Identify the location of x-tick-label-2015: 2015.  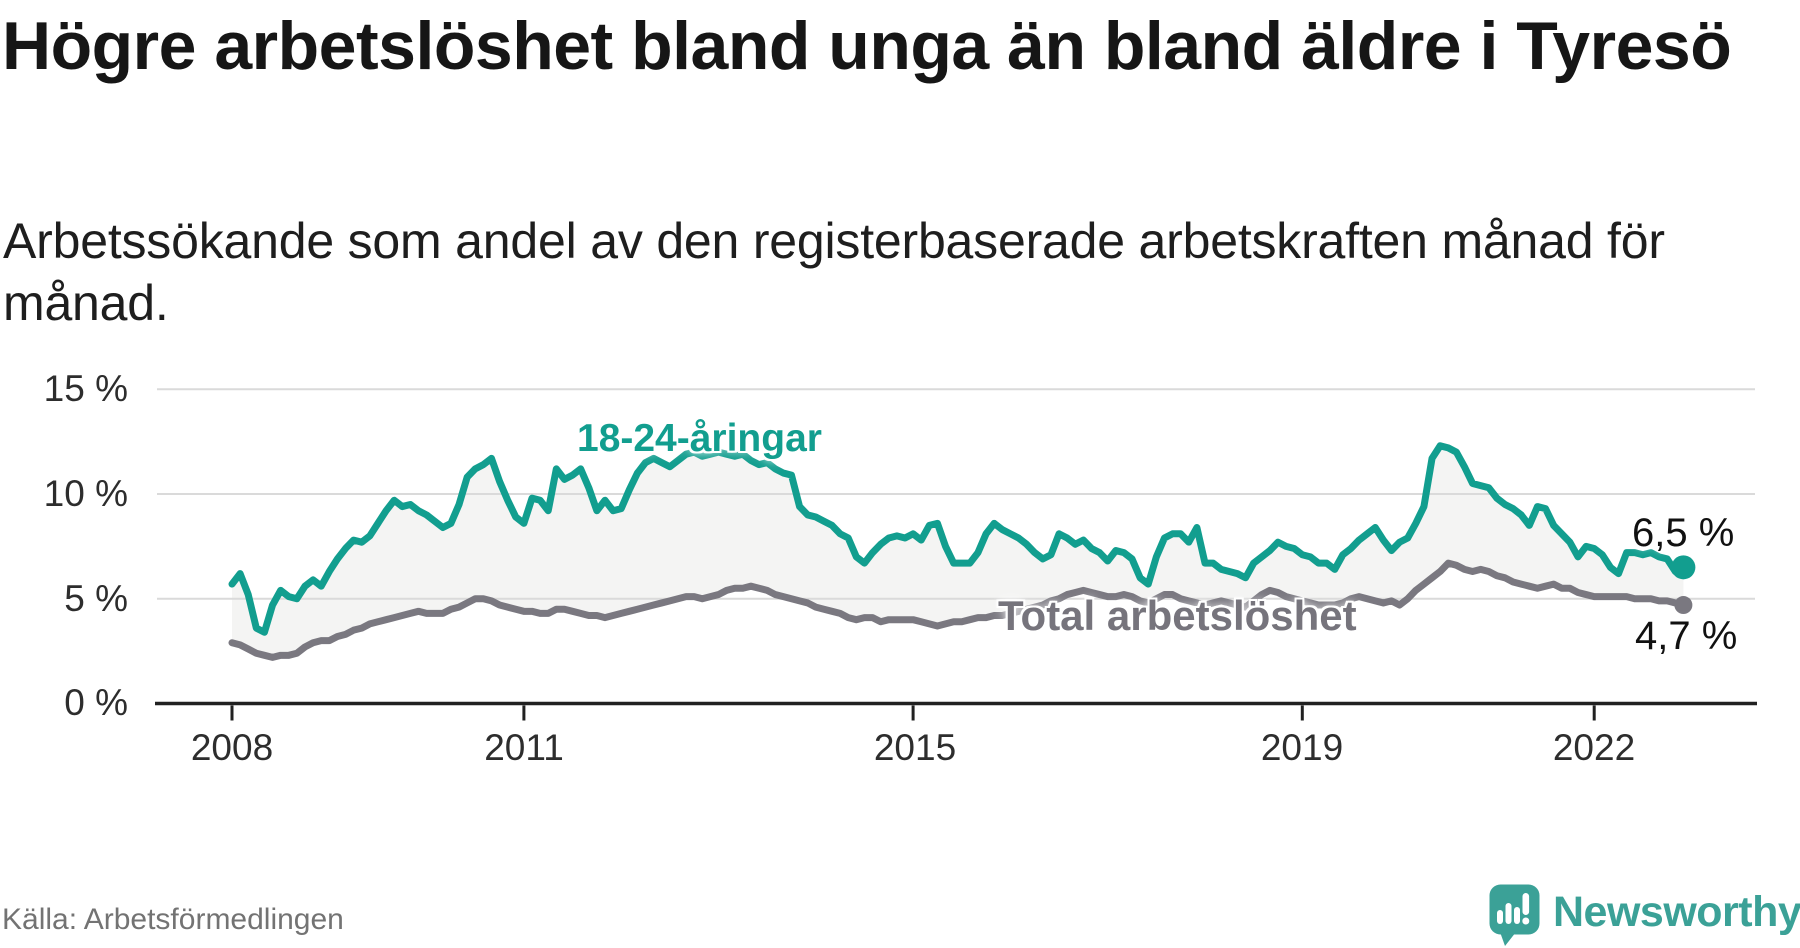
(915, 747).